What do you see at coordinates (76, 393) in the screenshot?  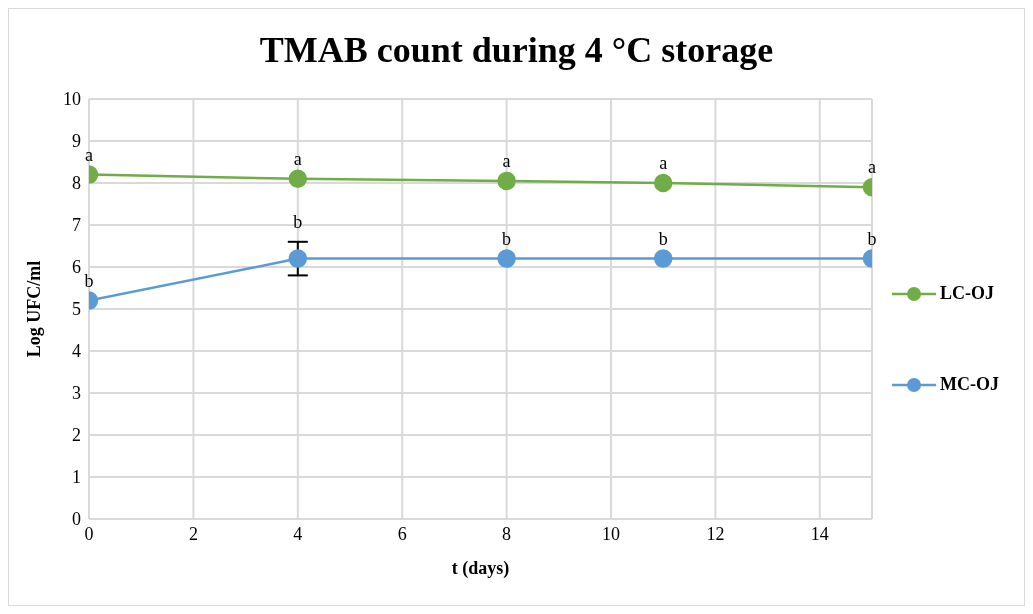 I see `y-tick-label: 3` at bounding box center [76, 393].